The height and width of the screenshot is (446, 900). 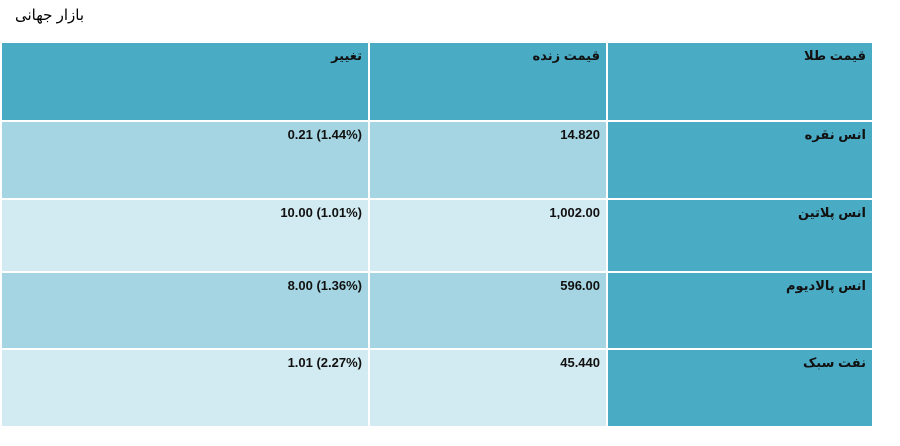 I want to click on table-cell-change: 10.00 (1.01%), so click(x=185, y=235).